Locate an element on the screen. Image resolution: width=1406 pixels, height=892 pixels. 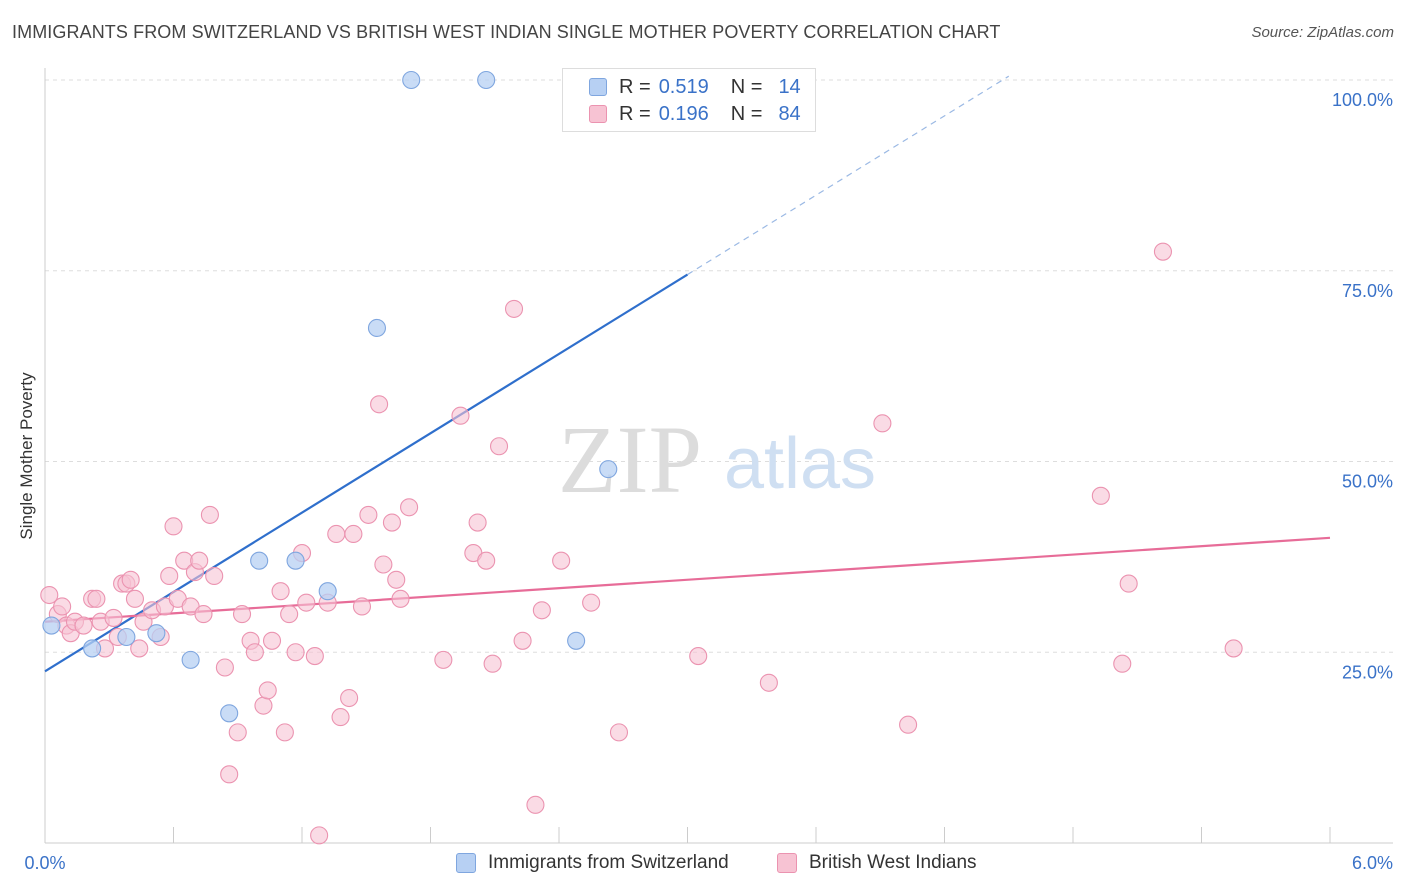
y-tick-label: 75.0% is located at coordinates (1367, 291).